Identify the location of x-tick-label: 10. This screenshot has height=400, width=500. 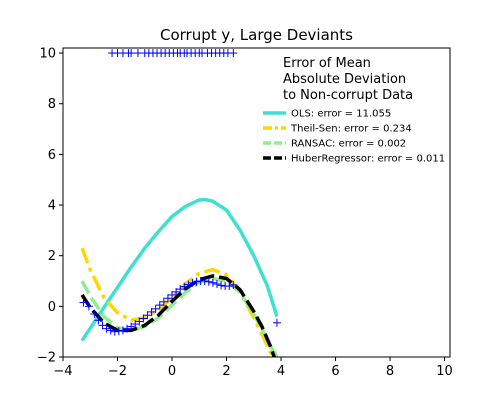
(444, 371).